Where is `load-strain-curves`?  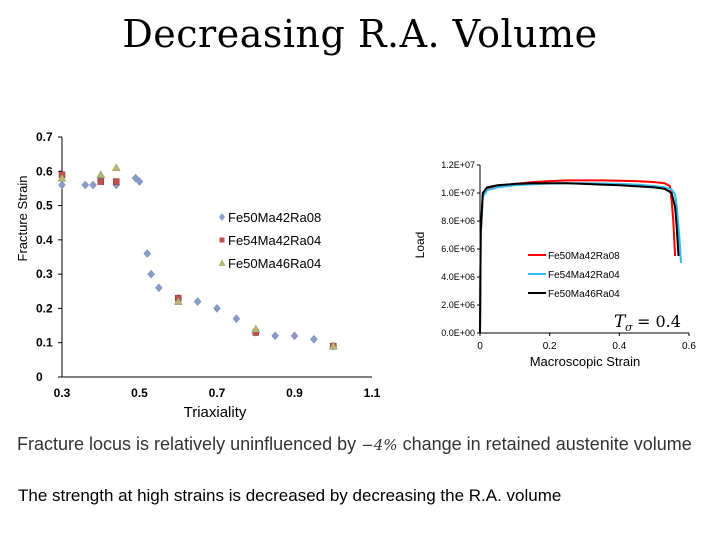
load-strain-curves is located at coordinates (580, 256).